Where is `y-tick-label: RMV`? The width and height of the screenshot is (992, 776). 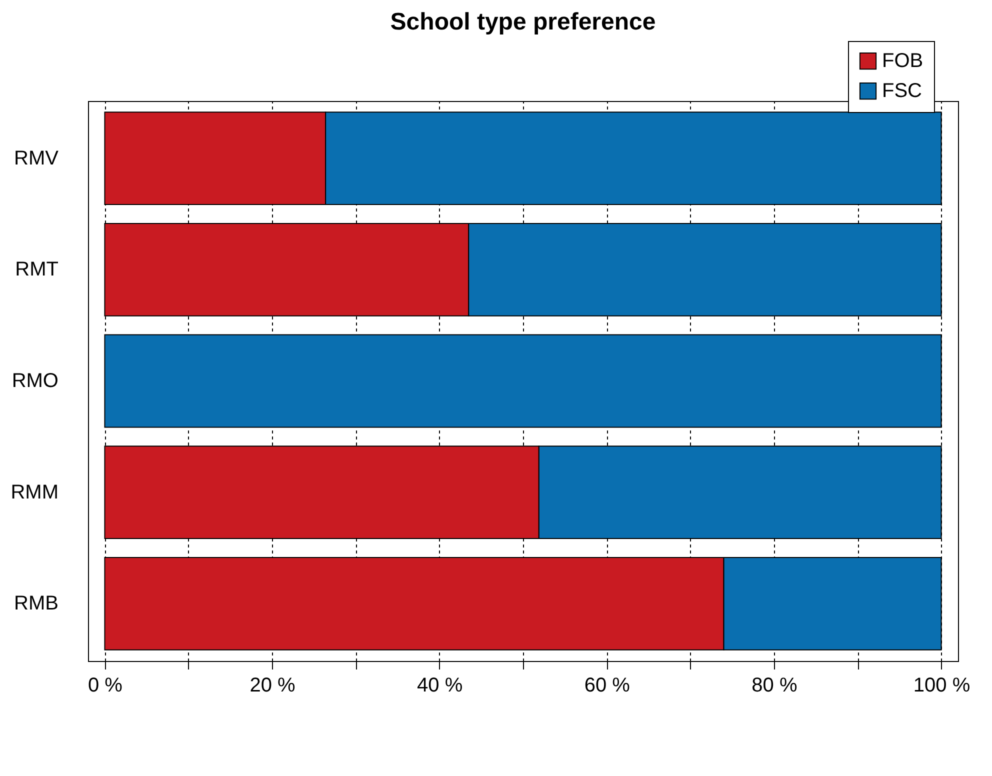 y-tick-label: RMV is located at coordinates (37, 158).